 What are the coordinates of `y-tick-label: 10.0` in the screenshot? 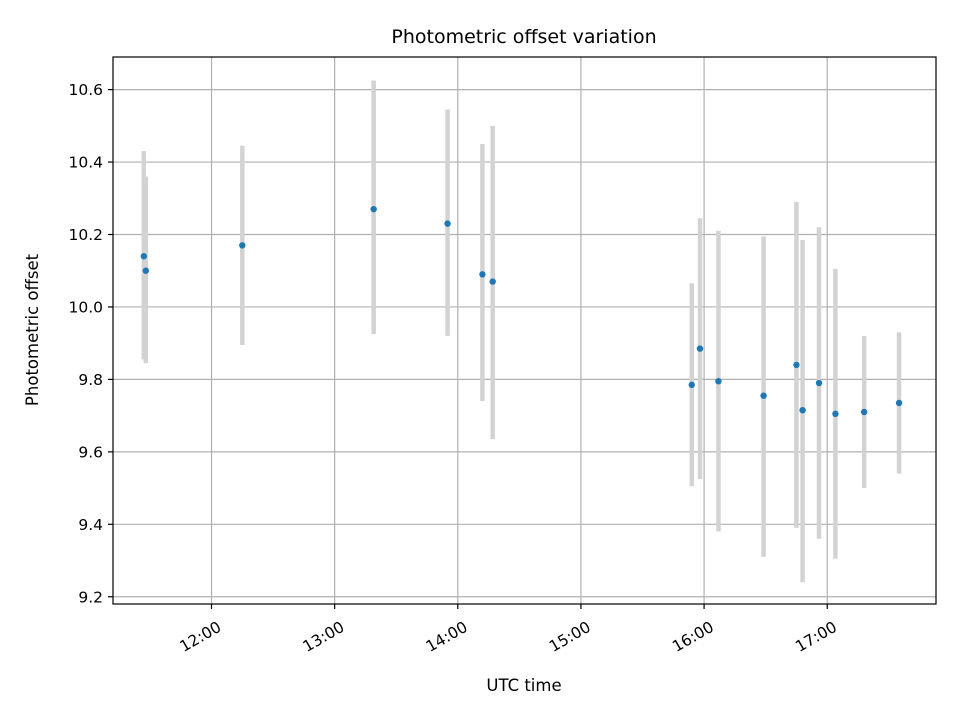 It's located at (85, 307).